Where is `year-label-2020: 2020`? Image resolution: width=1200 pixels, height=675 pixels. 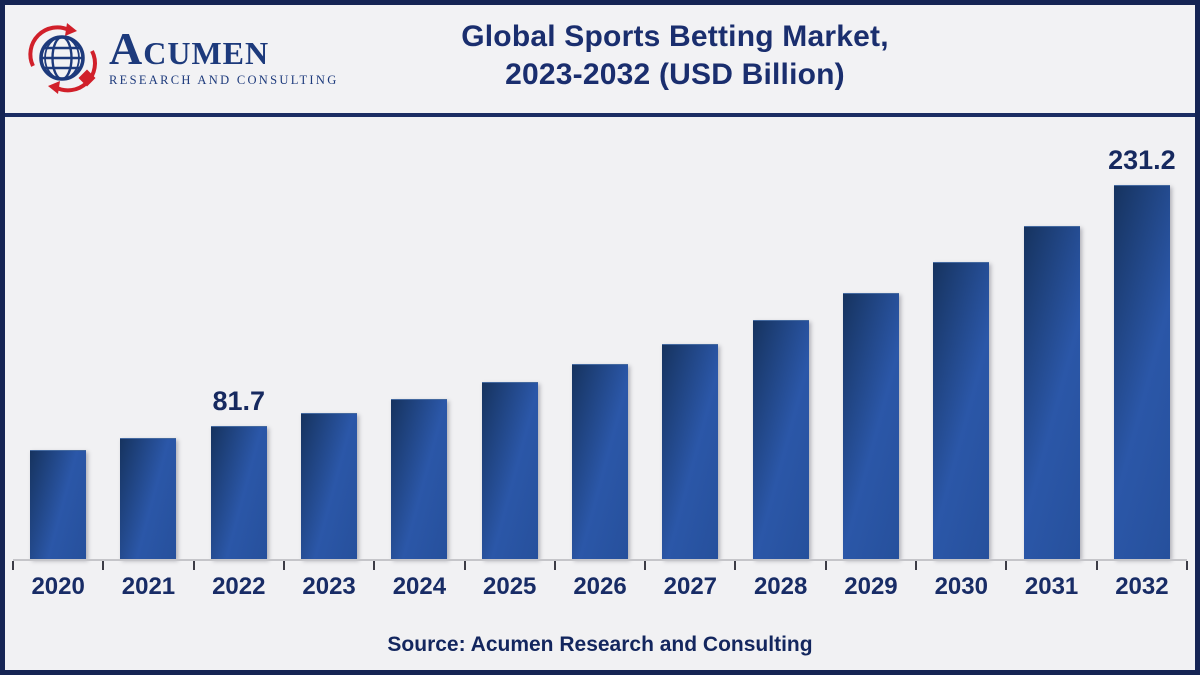 year-label-2020: 2020 is located at coordinates (58, 586).